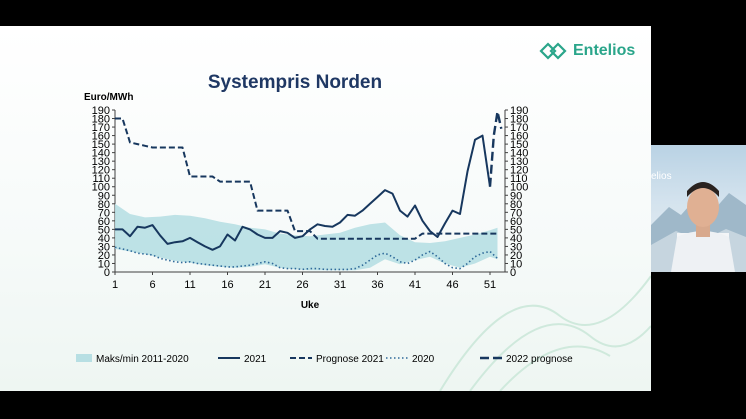 Image resolution: width=746 pixels, height=419 pixels. I want to click on y-tick-label-left: 60, so click(104, 222).